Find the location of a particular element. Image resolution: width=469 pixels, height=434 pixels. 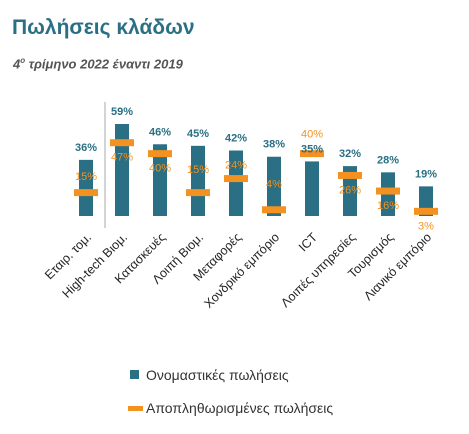

label-nominal: 42% is located at coordinates (236, 139).